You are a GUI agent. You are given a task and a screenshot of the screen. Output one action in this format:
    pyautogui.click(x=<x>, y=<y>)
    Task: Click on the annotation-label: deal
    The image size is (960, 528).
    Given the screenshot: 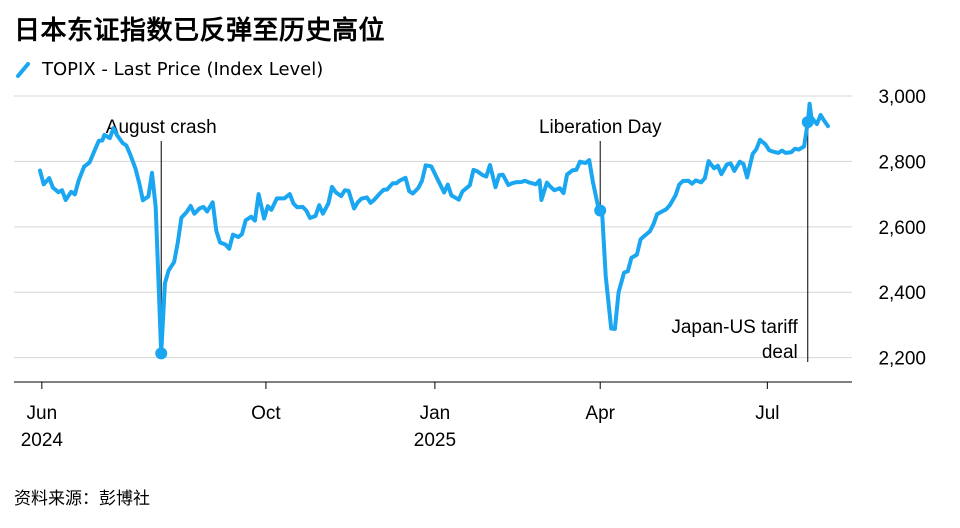 What is the action you would take?
    pyautogui.click(x=780, y=352)
    